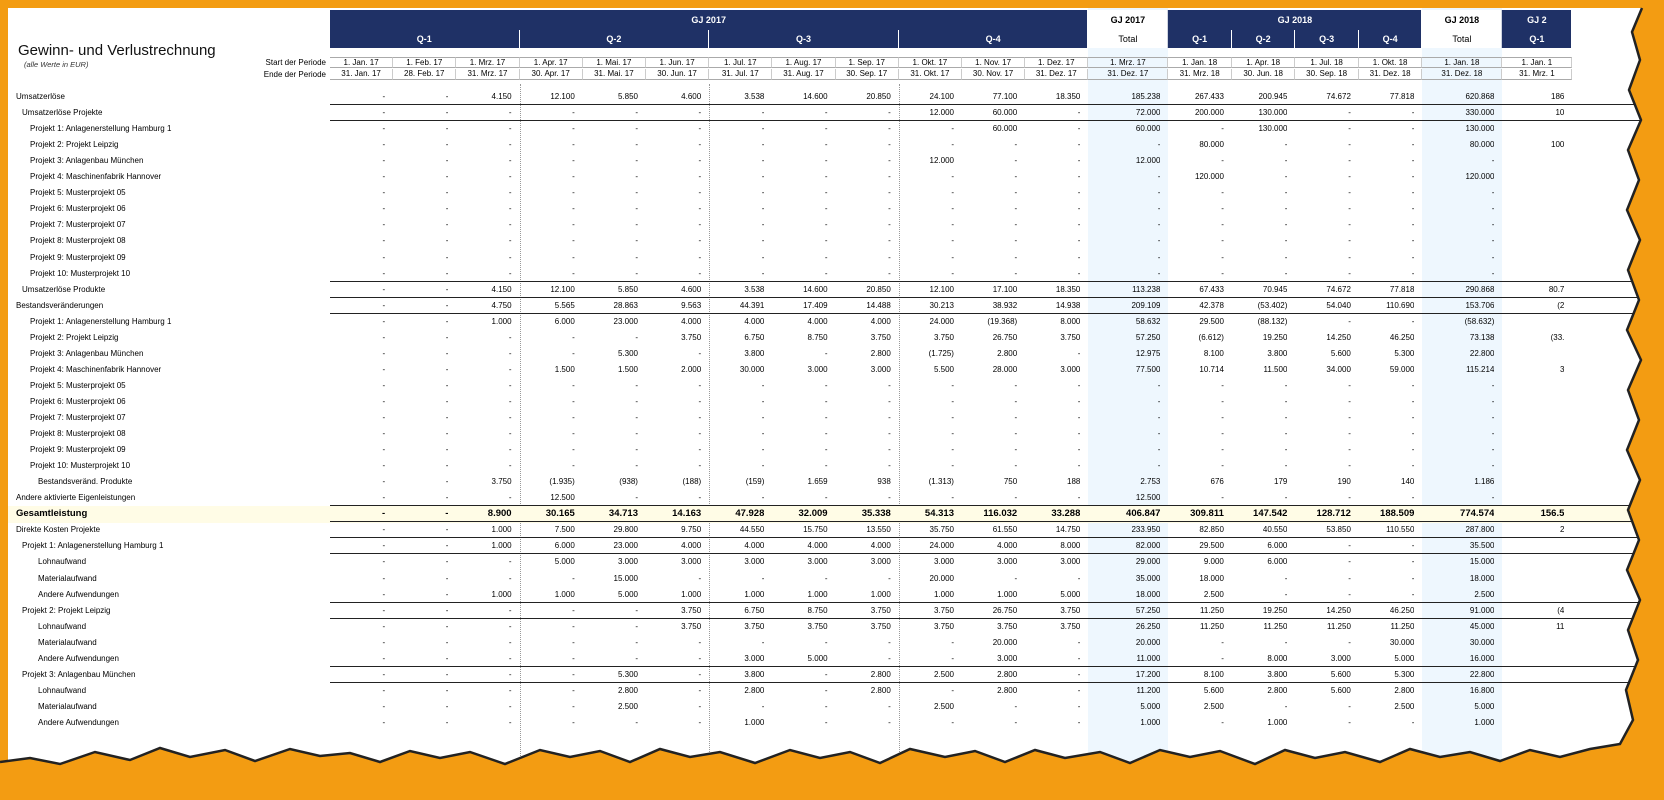  What do you see at coordinates (1209, 113) in the screenshot?
I see `cell-value: 200.000` at bounding box center [1209, 113].